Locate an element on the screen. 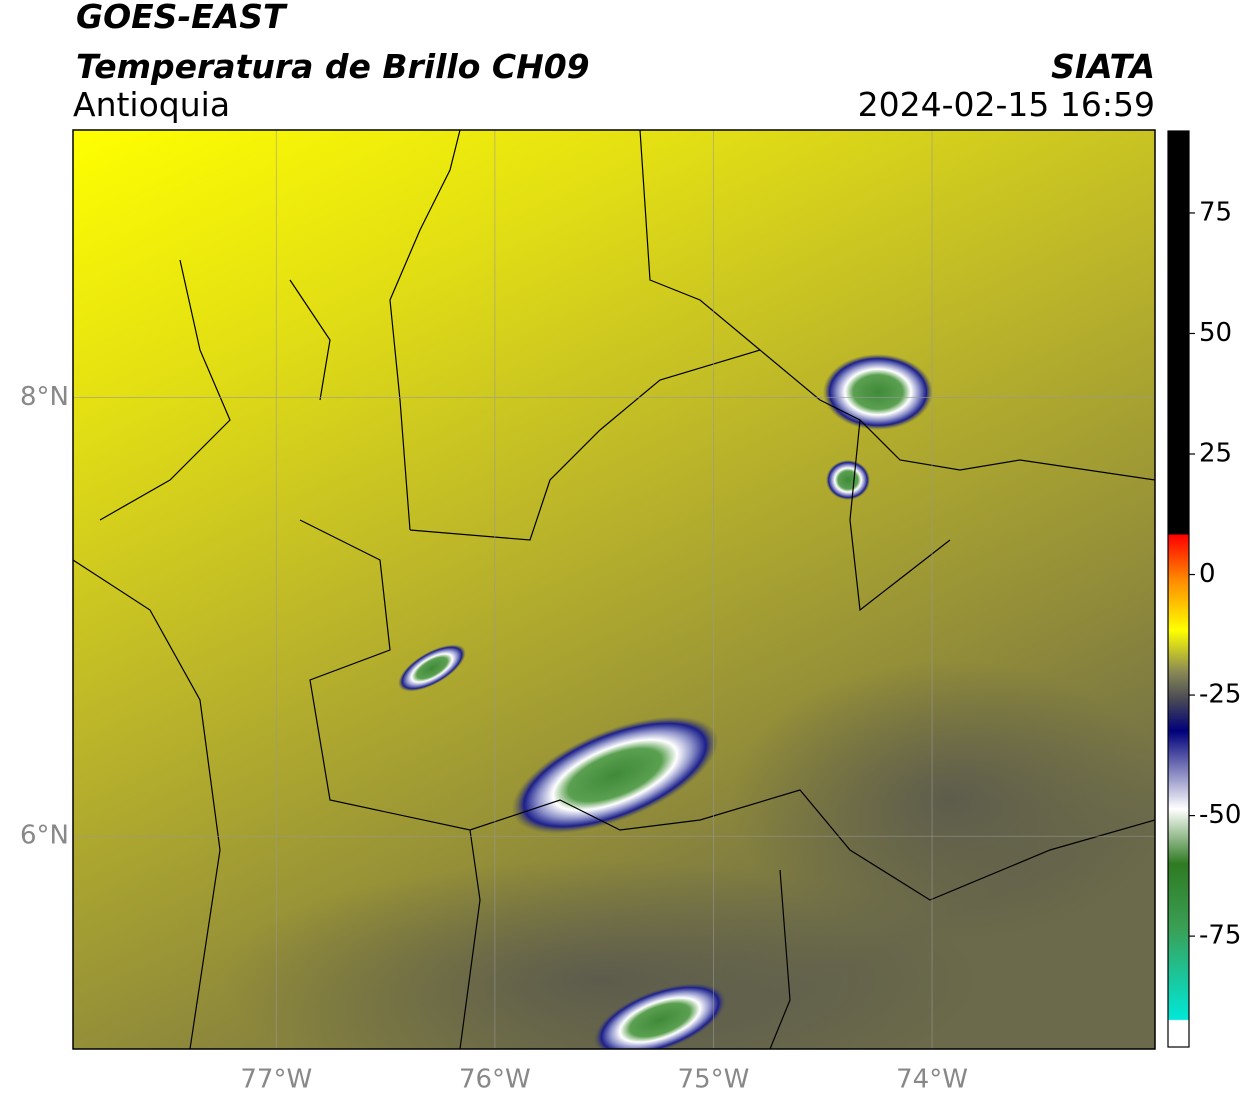 The image size is (1252, 1099). x-tick-label: 75°W is located at coordinates (714, 1080).